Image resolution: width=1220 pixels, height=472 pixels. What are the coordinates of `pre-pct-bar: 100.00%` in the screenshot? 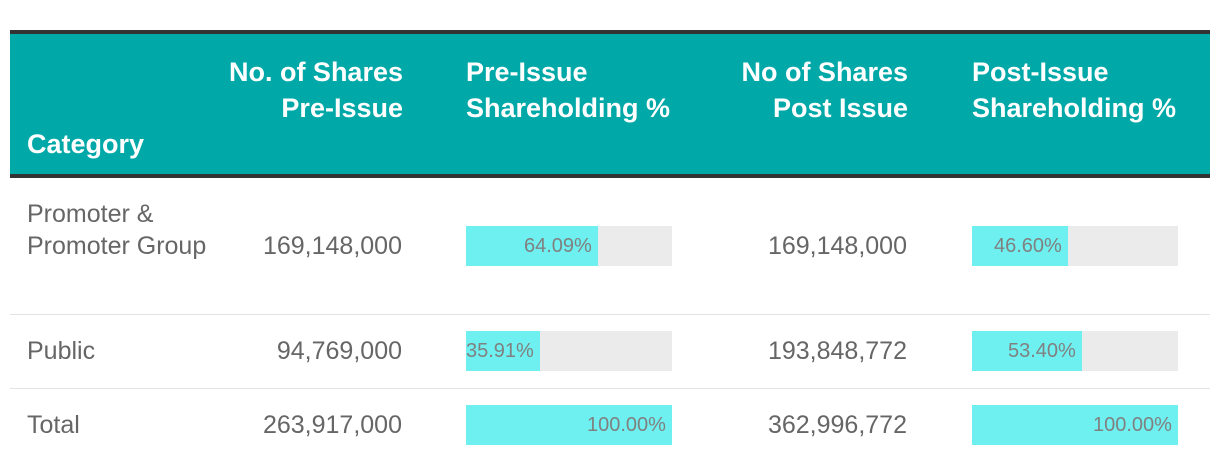 It's located at (569, 425).